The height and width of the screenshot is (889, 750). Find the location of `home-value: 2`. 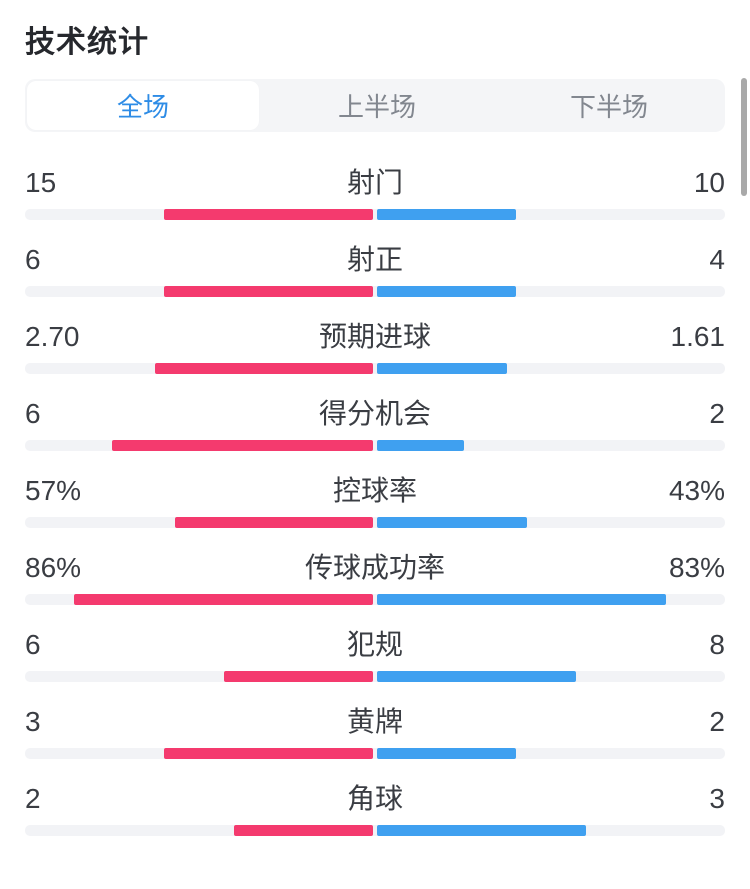

home-value: 2 is located at coordinates (33, 798).